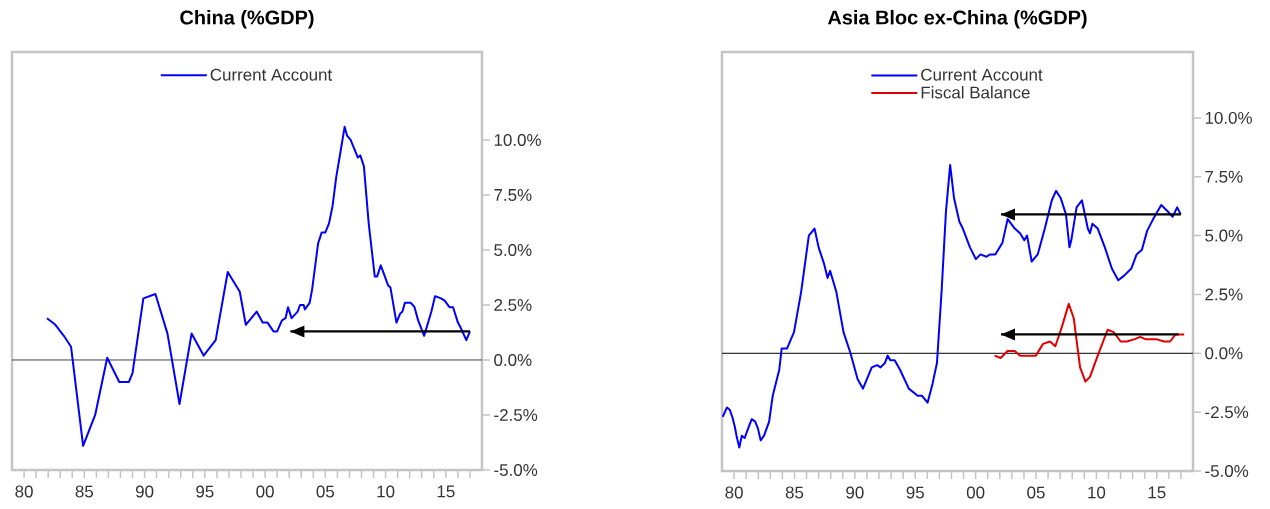  Describe the element at coordinates (957, 19) in the screenshot. I see `chart-title: Asia Bloc ex-China (%GDP)` at that location.